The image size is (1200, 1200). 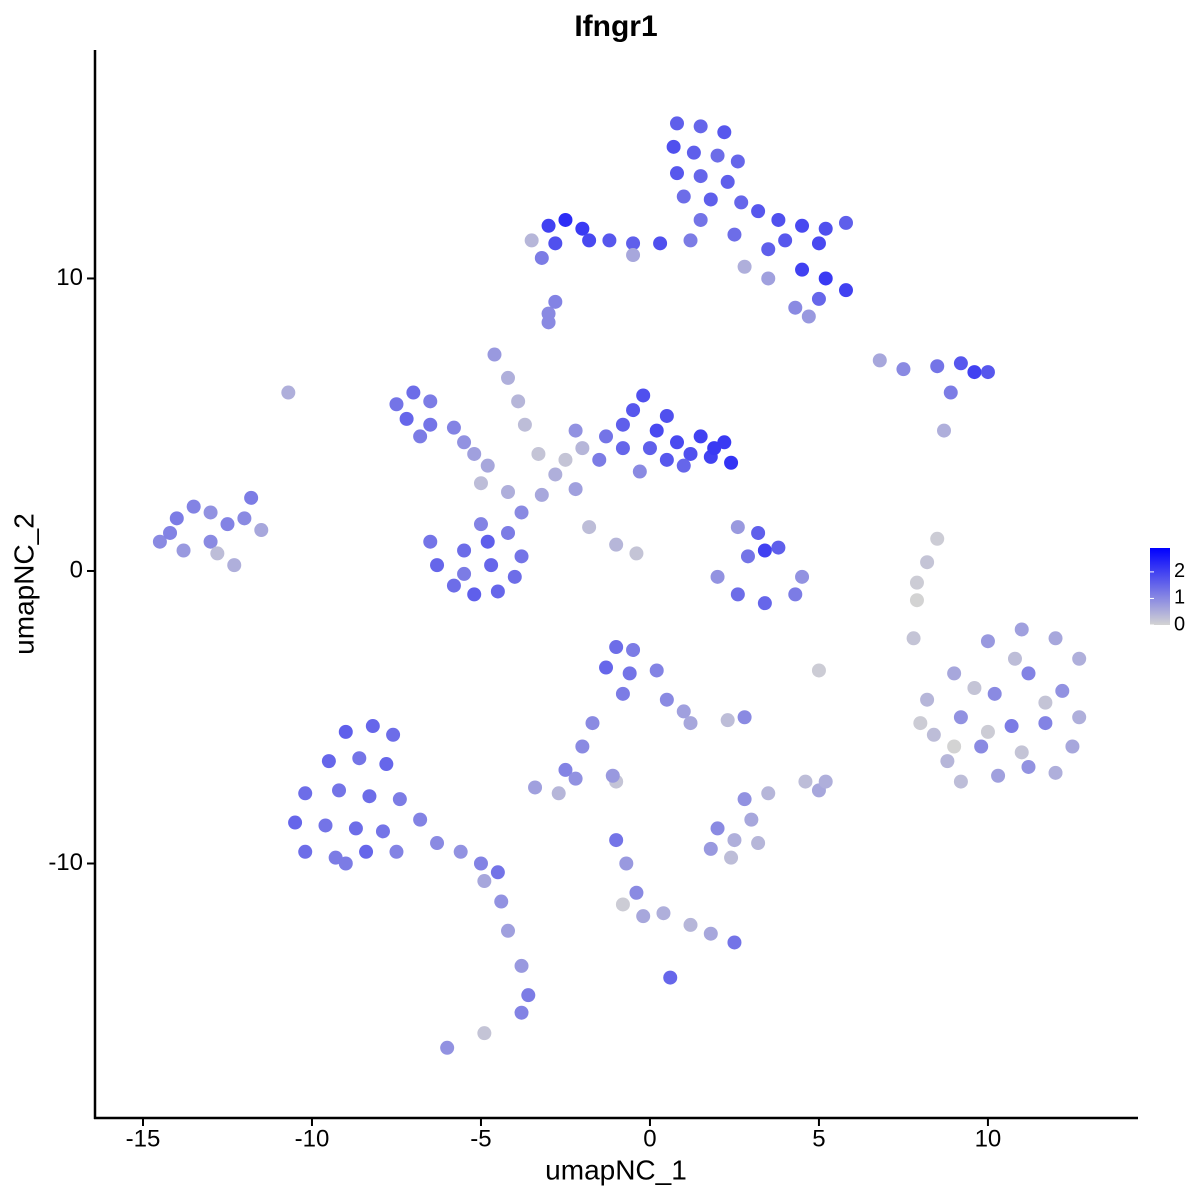 What do you see at coordinates (649, 1138) in the screenshot?
I see `x-tick-label: 0` at bounding box center [649, 1138].